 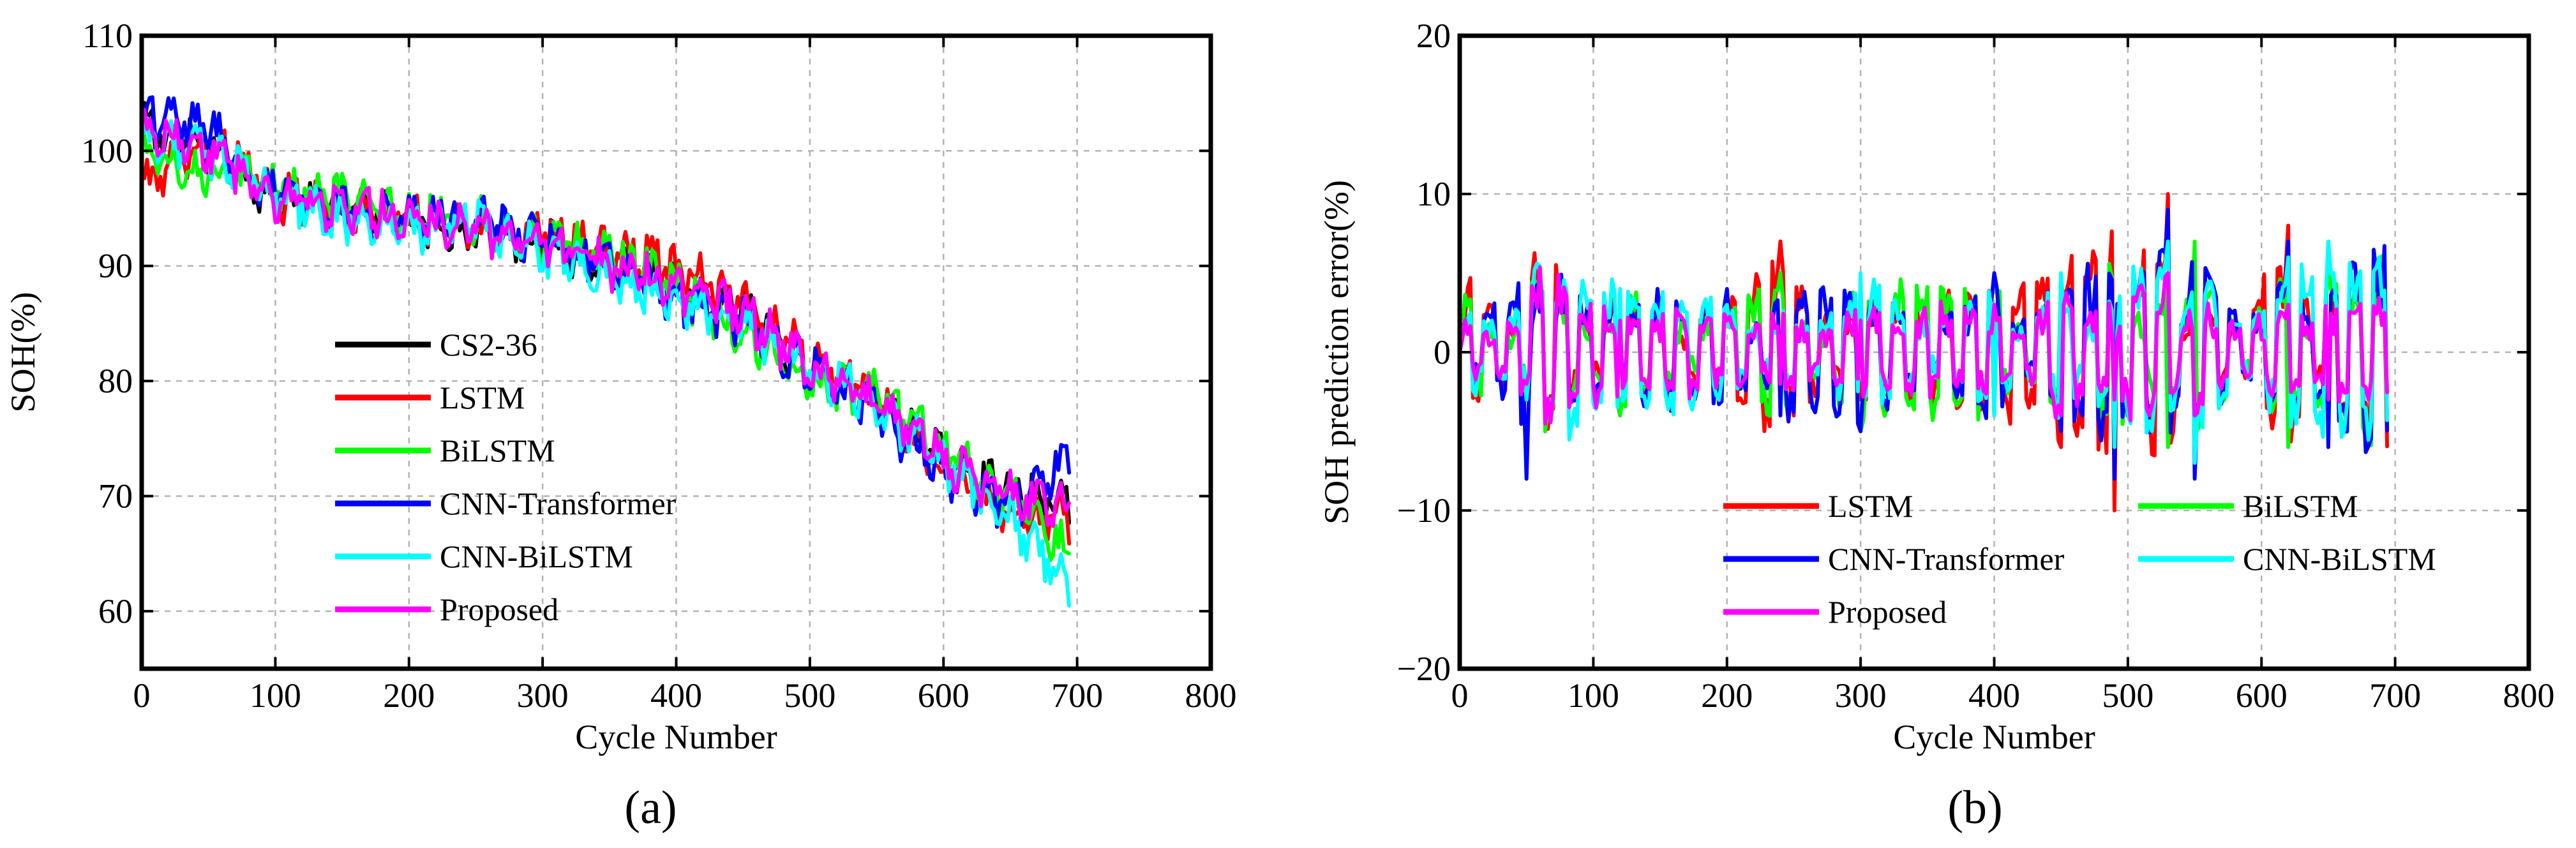 What do you see at coordinates (107, 36) in the screenshot?
I see `y-tick-label: 110` at bounding box center [107, 36].